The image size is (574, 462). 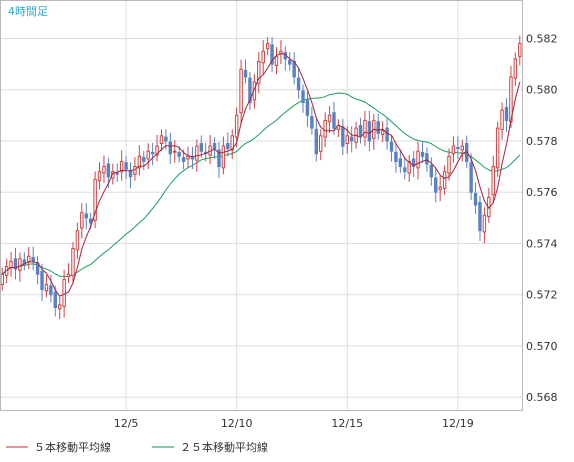 I want to click on y-tick-label: 0.570, so click(x=542, y=346).